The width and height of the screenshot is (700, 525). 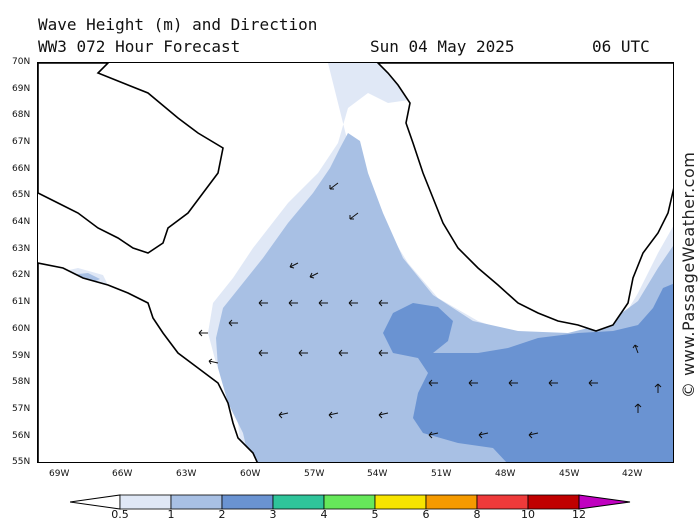 What do you see at coordinates (21, 142) in the screenshot?
I see `lat-label: 67N` at bounding box center [21, 142].